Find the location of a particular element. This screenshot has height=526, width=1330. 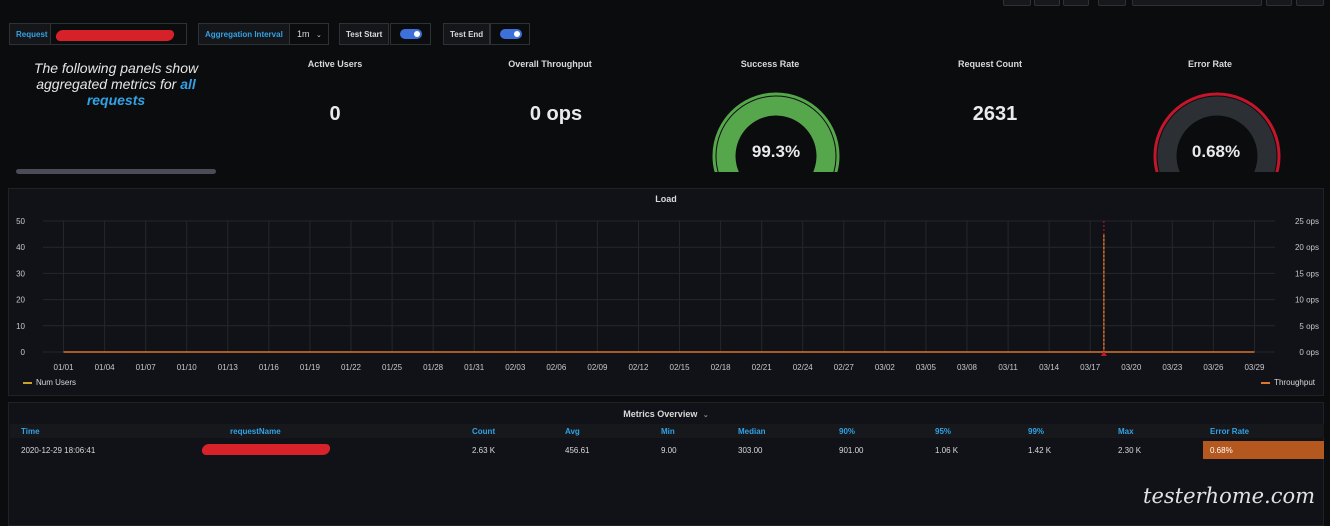

x-tick-label: 01/25 is located at coordinates (392, 367).